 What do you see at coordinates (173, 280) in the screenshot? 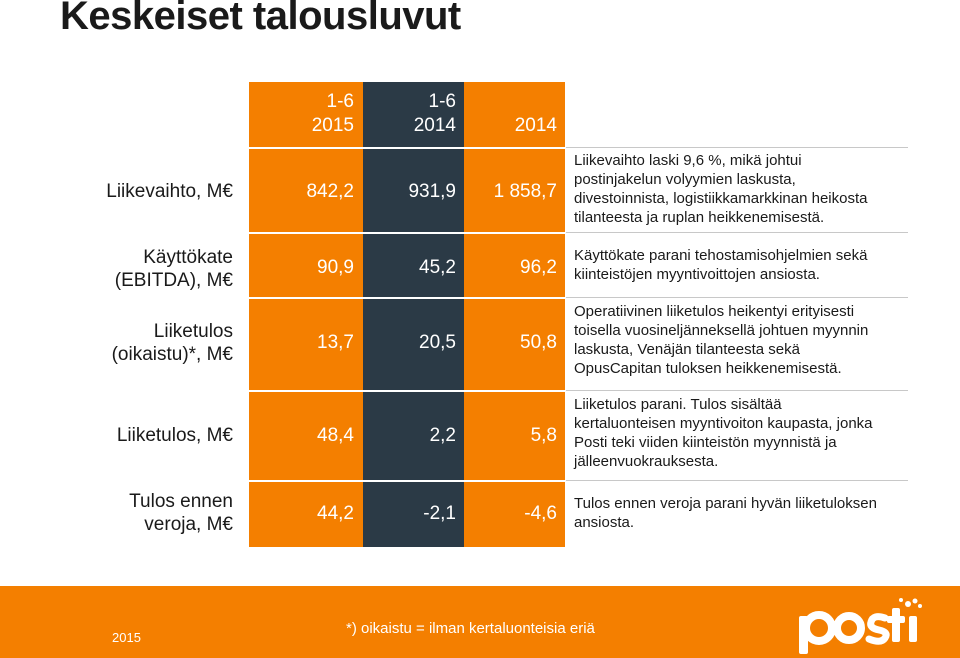
I see `row-label-line: (EBITDA), M€` at bounding box center [173, 280].